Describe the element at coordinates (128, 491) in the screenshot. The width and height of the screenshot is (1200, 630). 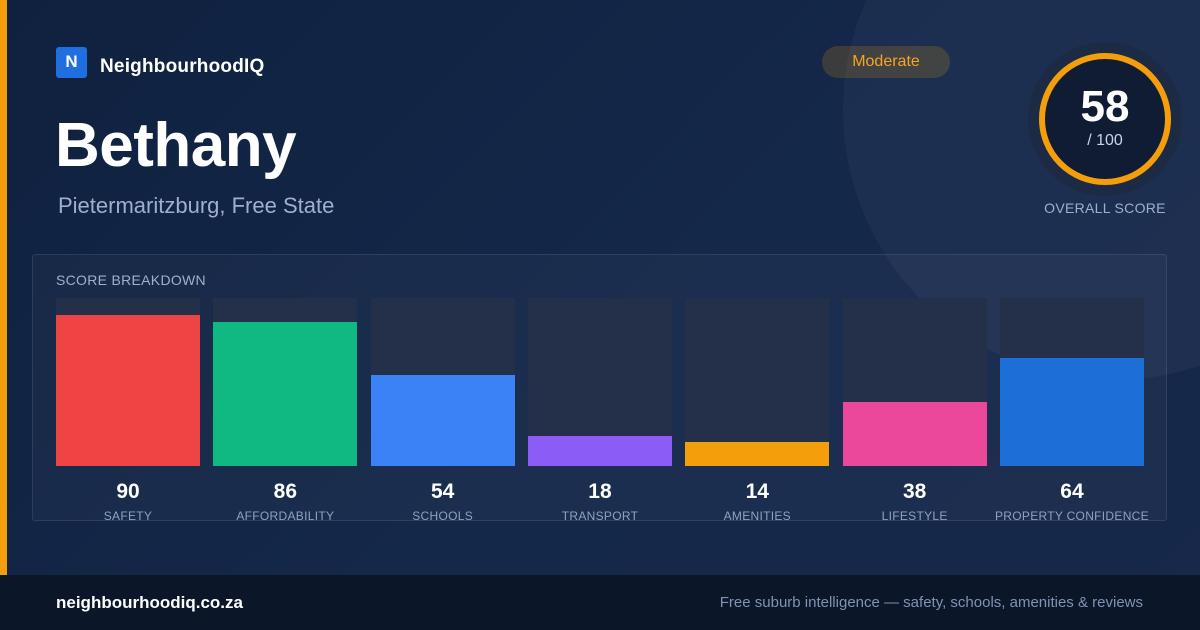
I see `score-bar-value: 90` at that location.